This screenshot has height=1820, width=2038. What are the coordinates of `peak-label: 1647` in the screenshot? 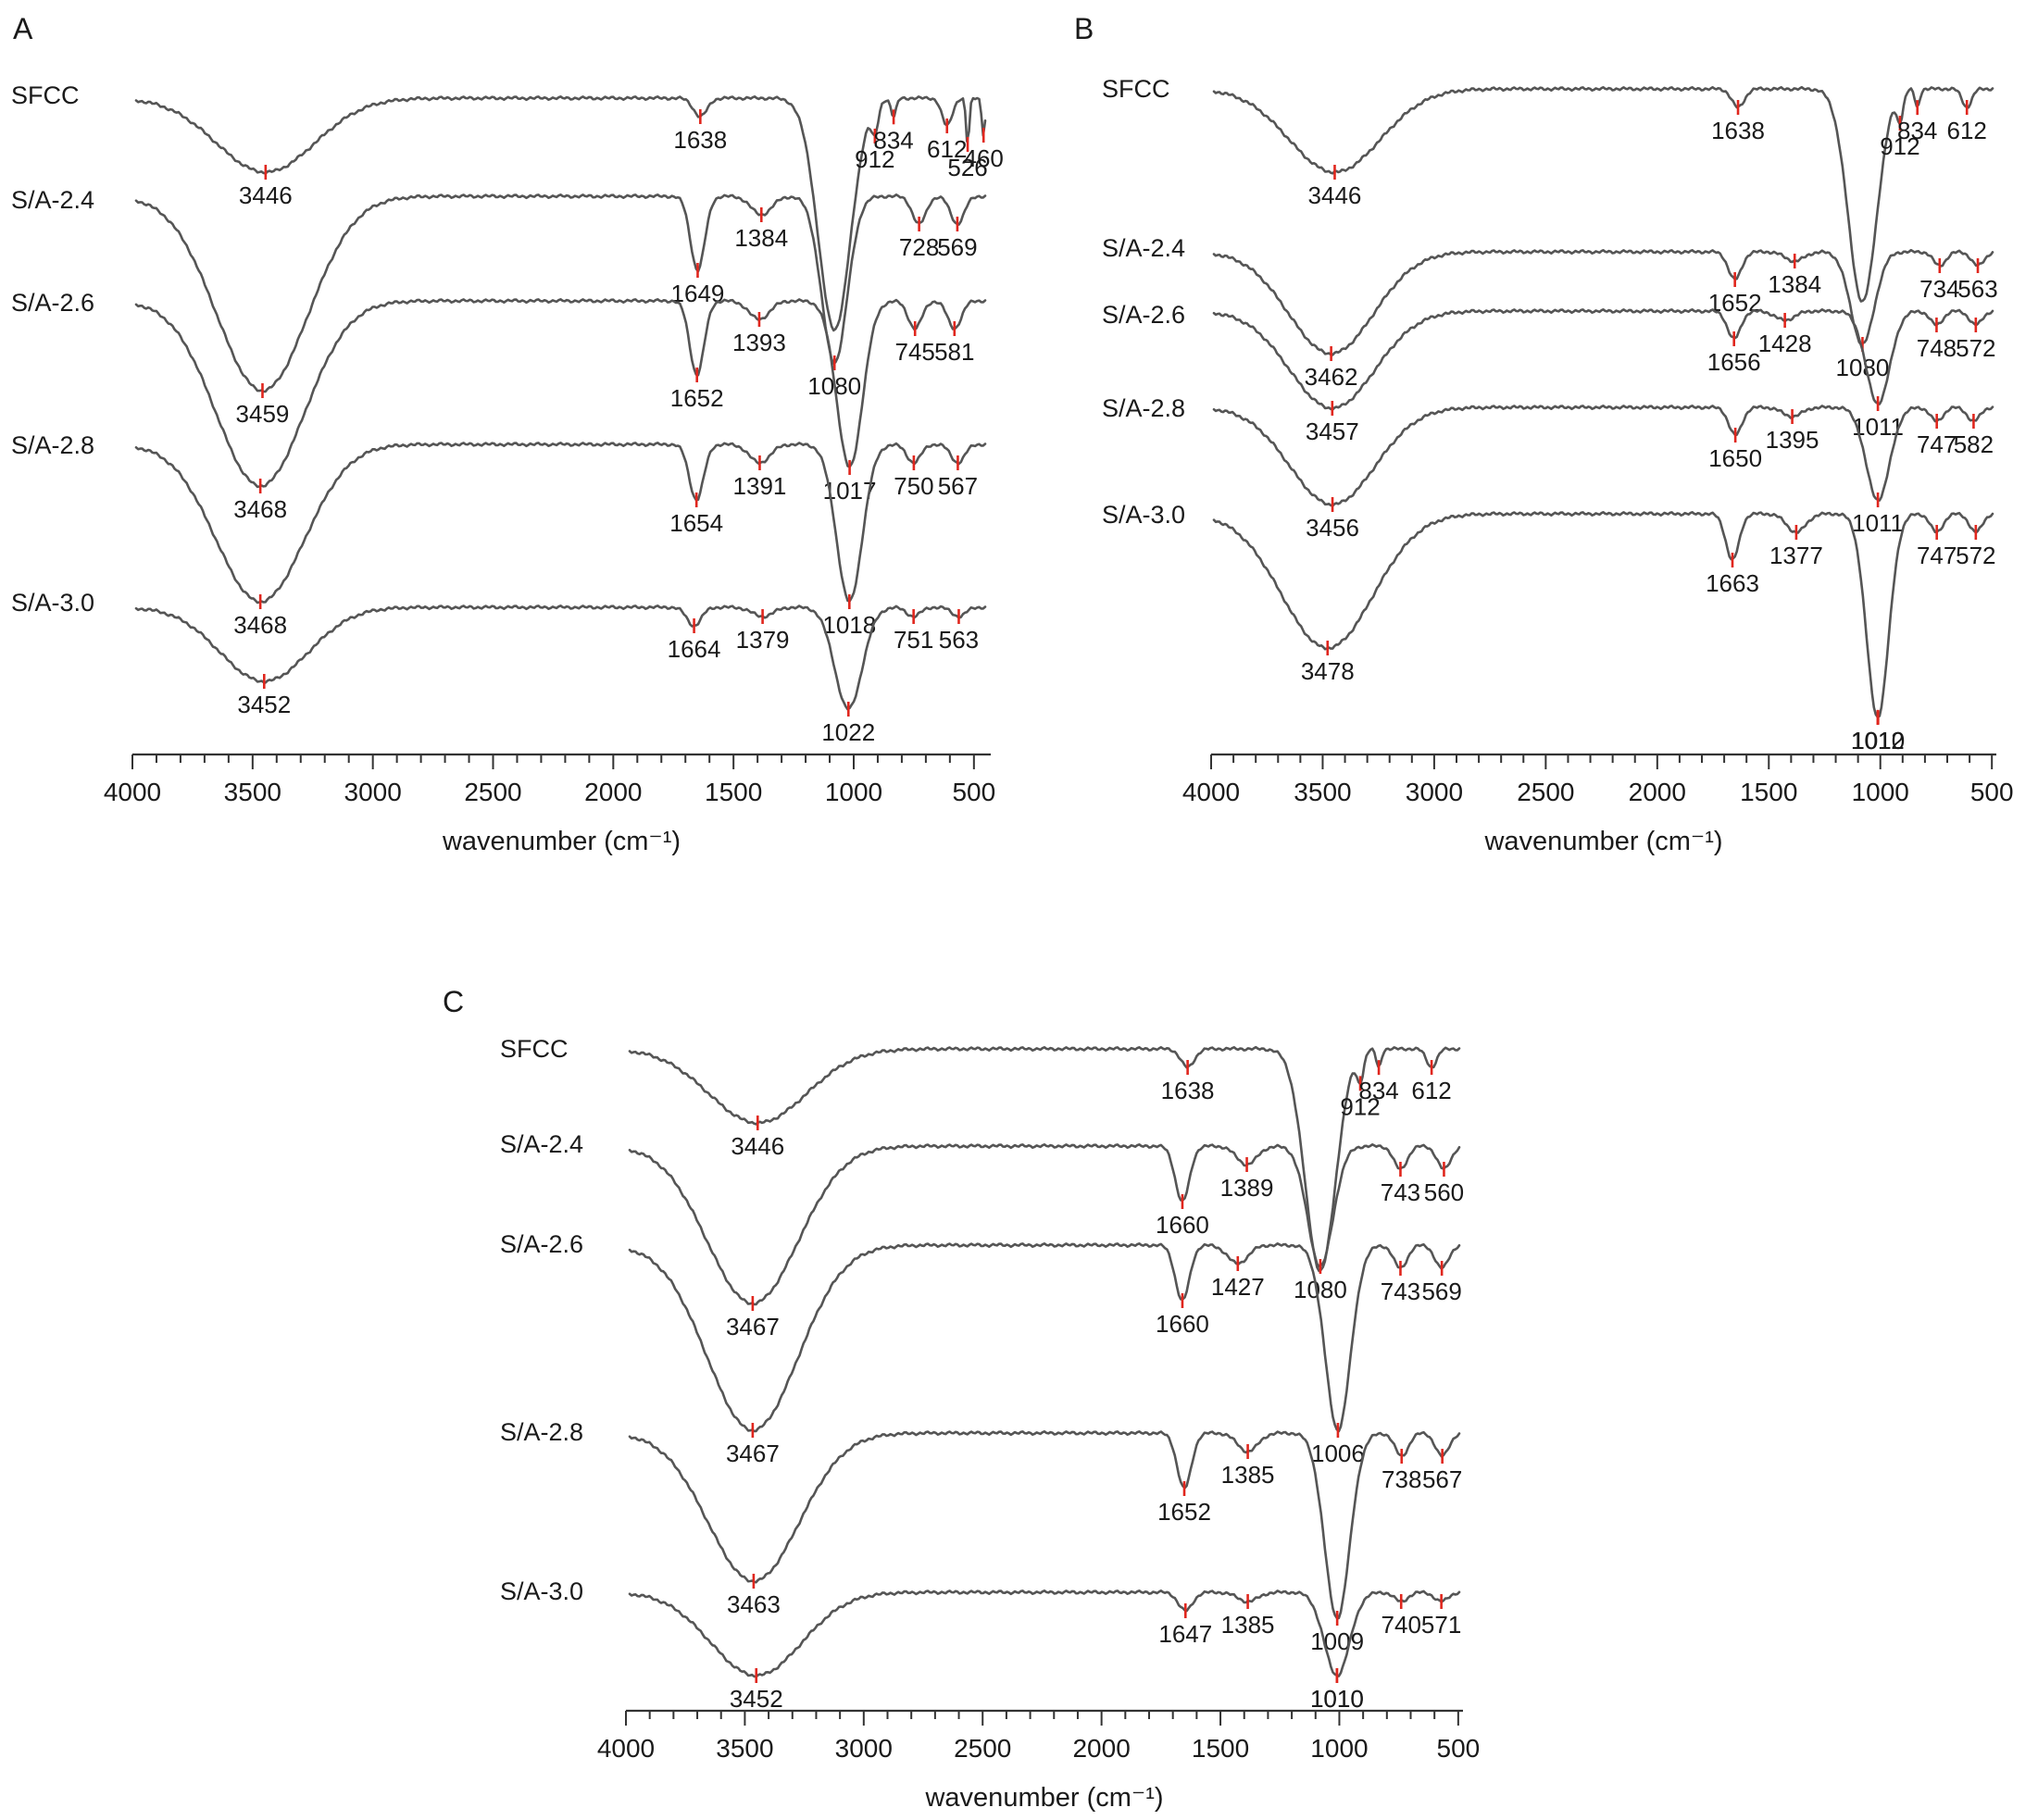 It's located at (1185, 1634).